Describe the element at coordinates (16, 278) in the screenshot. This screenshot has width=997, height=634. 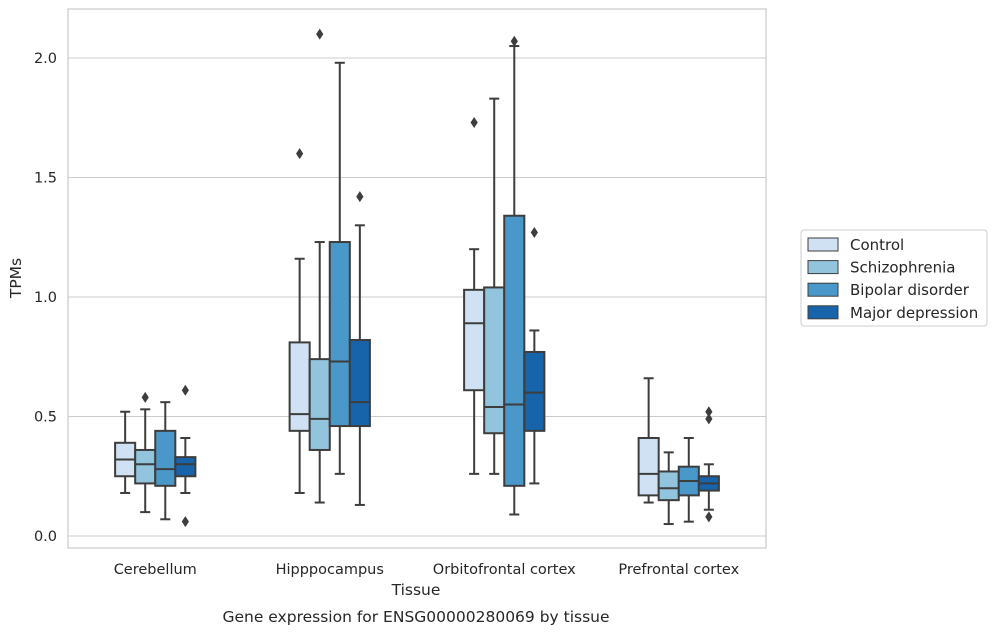
I see `y-axis-label: TPMs` at that location.